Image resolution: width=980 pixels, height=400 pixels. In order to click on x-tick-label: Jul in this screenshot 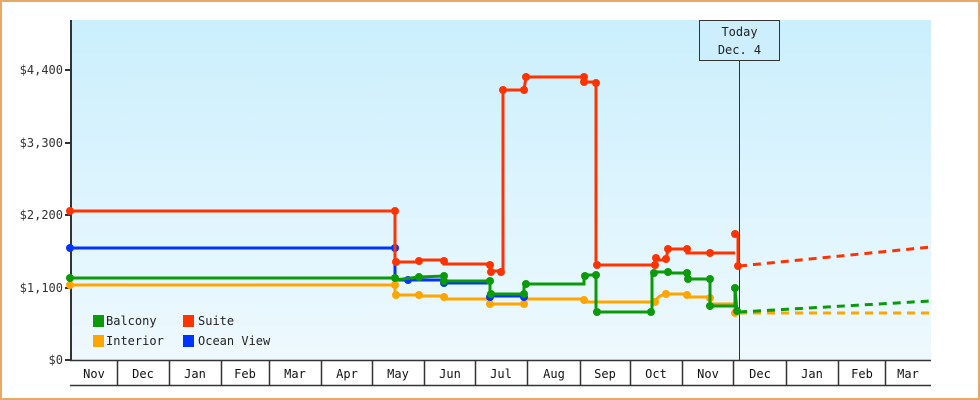, I will do `click(501, 374)`.